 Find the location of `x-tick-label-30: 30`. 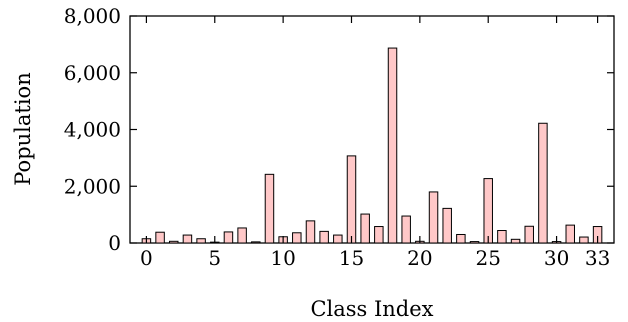

x-tick-label-30: 30 is located at coordinates (556, 258).